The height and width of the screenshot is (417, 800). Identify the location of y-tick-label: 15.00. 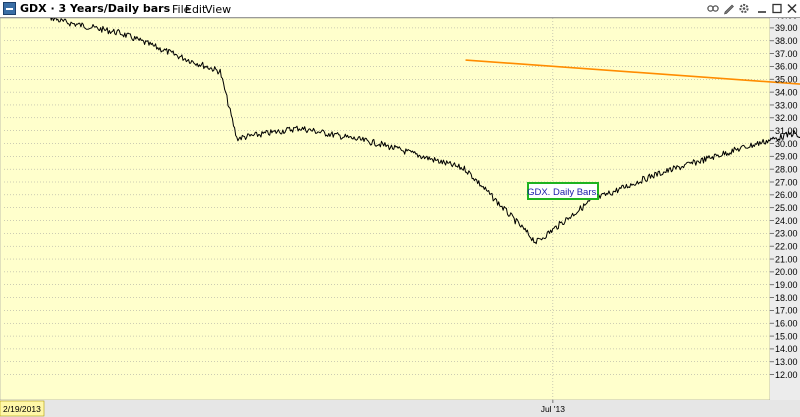
(786, 336).